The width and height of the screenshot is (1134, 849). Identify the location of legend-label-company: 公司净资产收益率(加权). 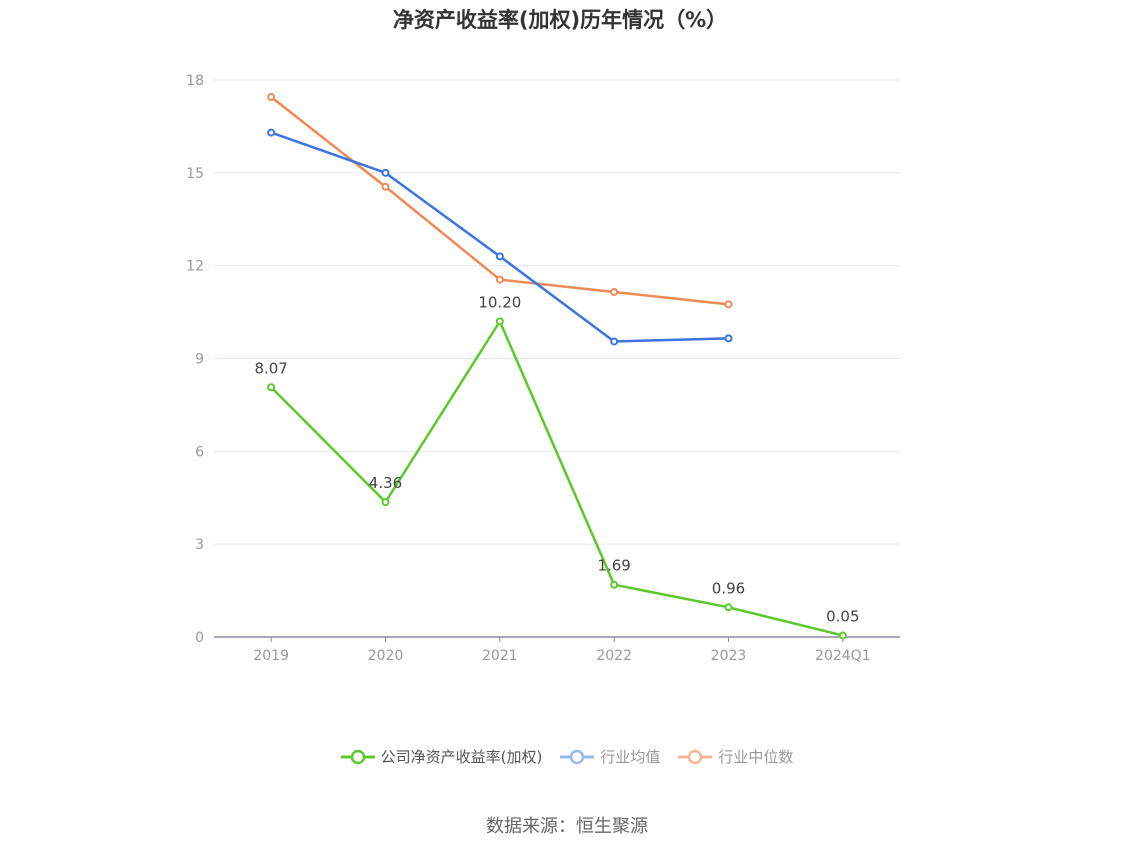
(461, 757).